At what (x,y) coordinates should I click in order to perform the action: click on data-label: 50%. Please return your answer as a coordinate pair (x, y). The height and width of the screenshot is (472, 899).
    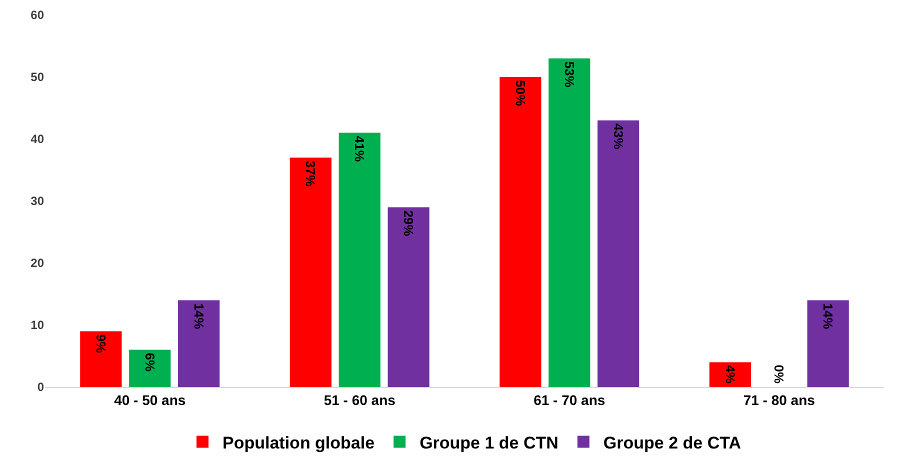
    Looking at the image, I should click on (520, 93).